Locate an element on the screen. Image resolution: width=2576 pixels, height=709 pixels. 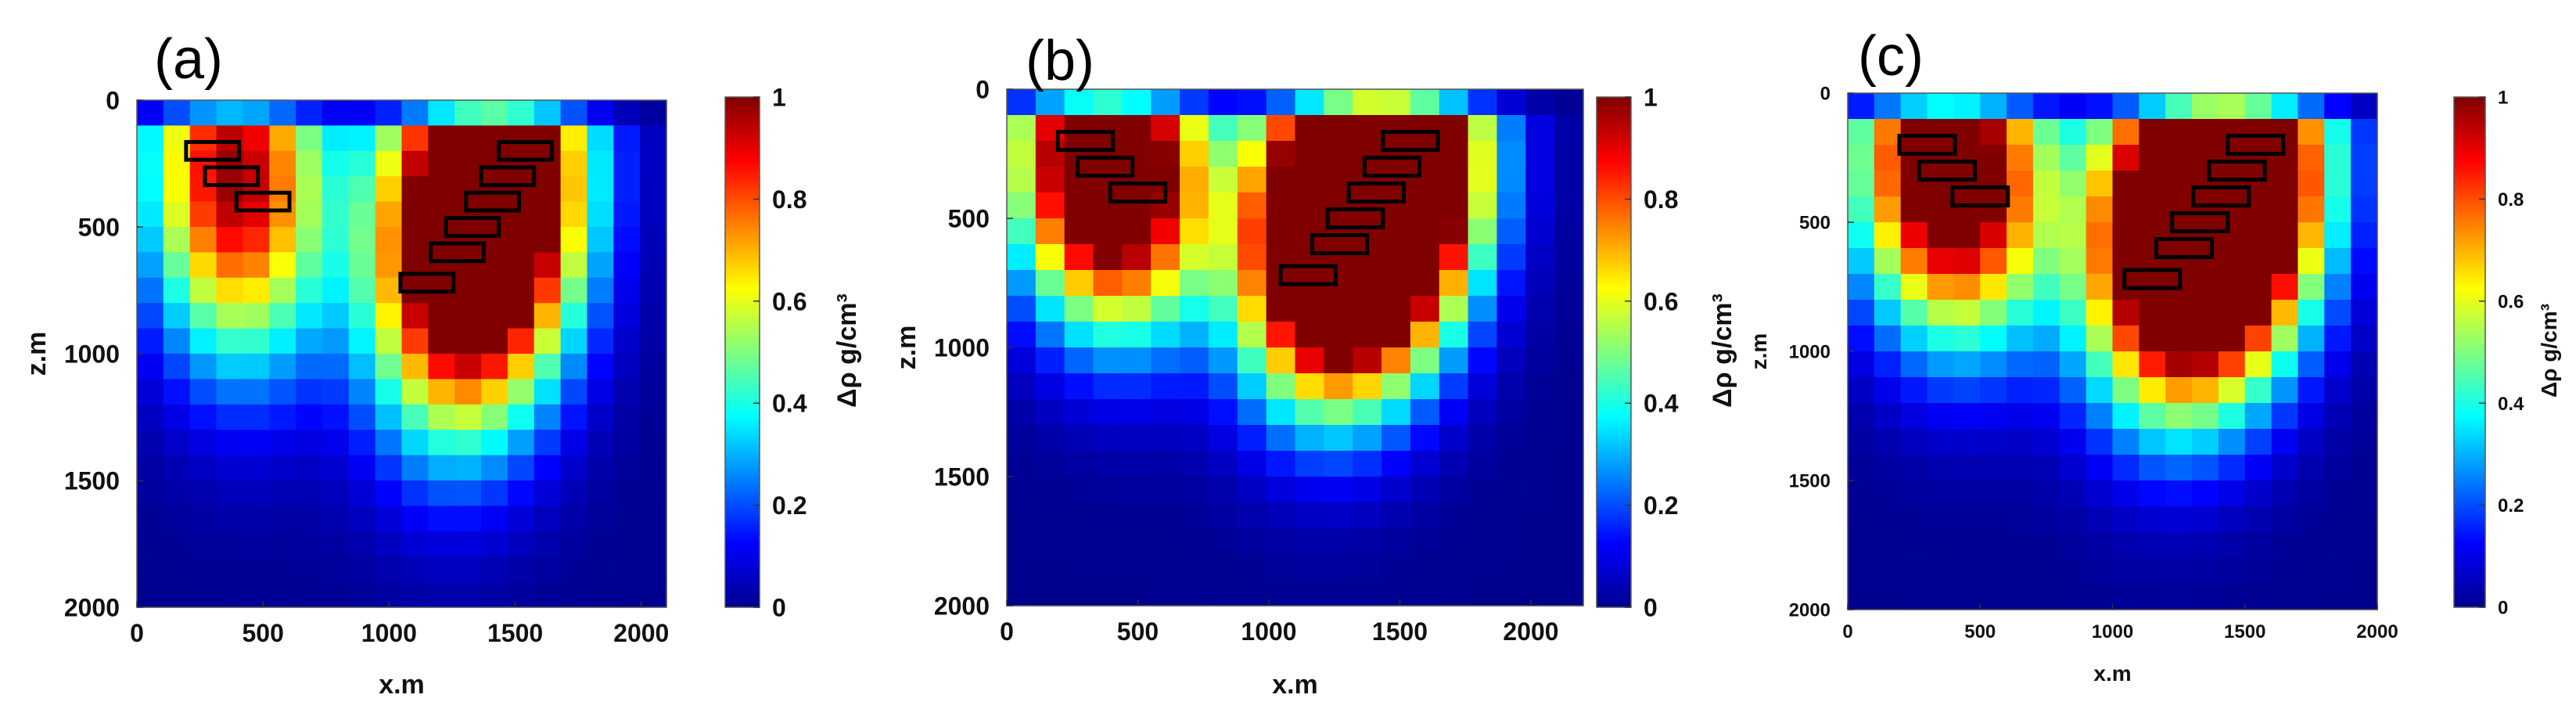
colorbar is located at coordinates (1614, 352).